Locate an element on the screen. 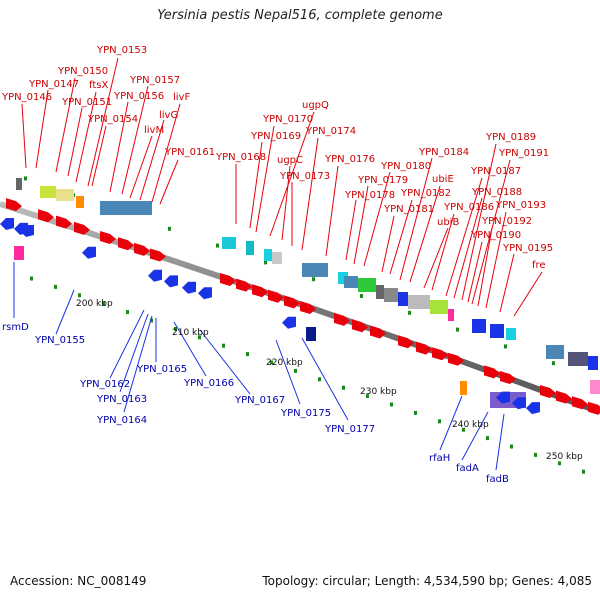 This screenshot has height=600, width=600. kbp-label: 230 kbp is located at coordinates (378, 392).